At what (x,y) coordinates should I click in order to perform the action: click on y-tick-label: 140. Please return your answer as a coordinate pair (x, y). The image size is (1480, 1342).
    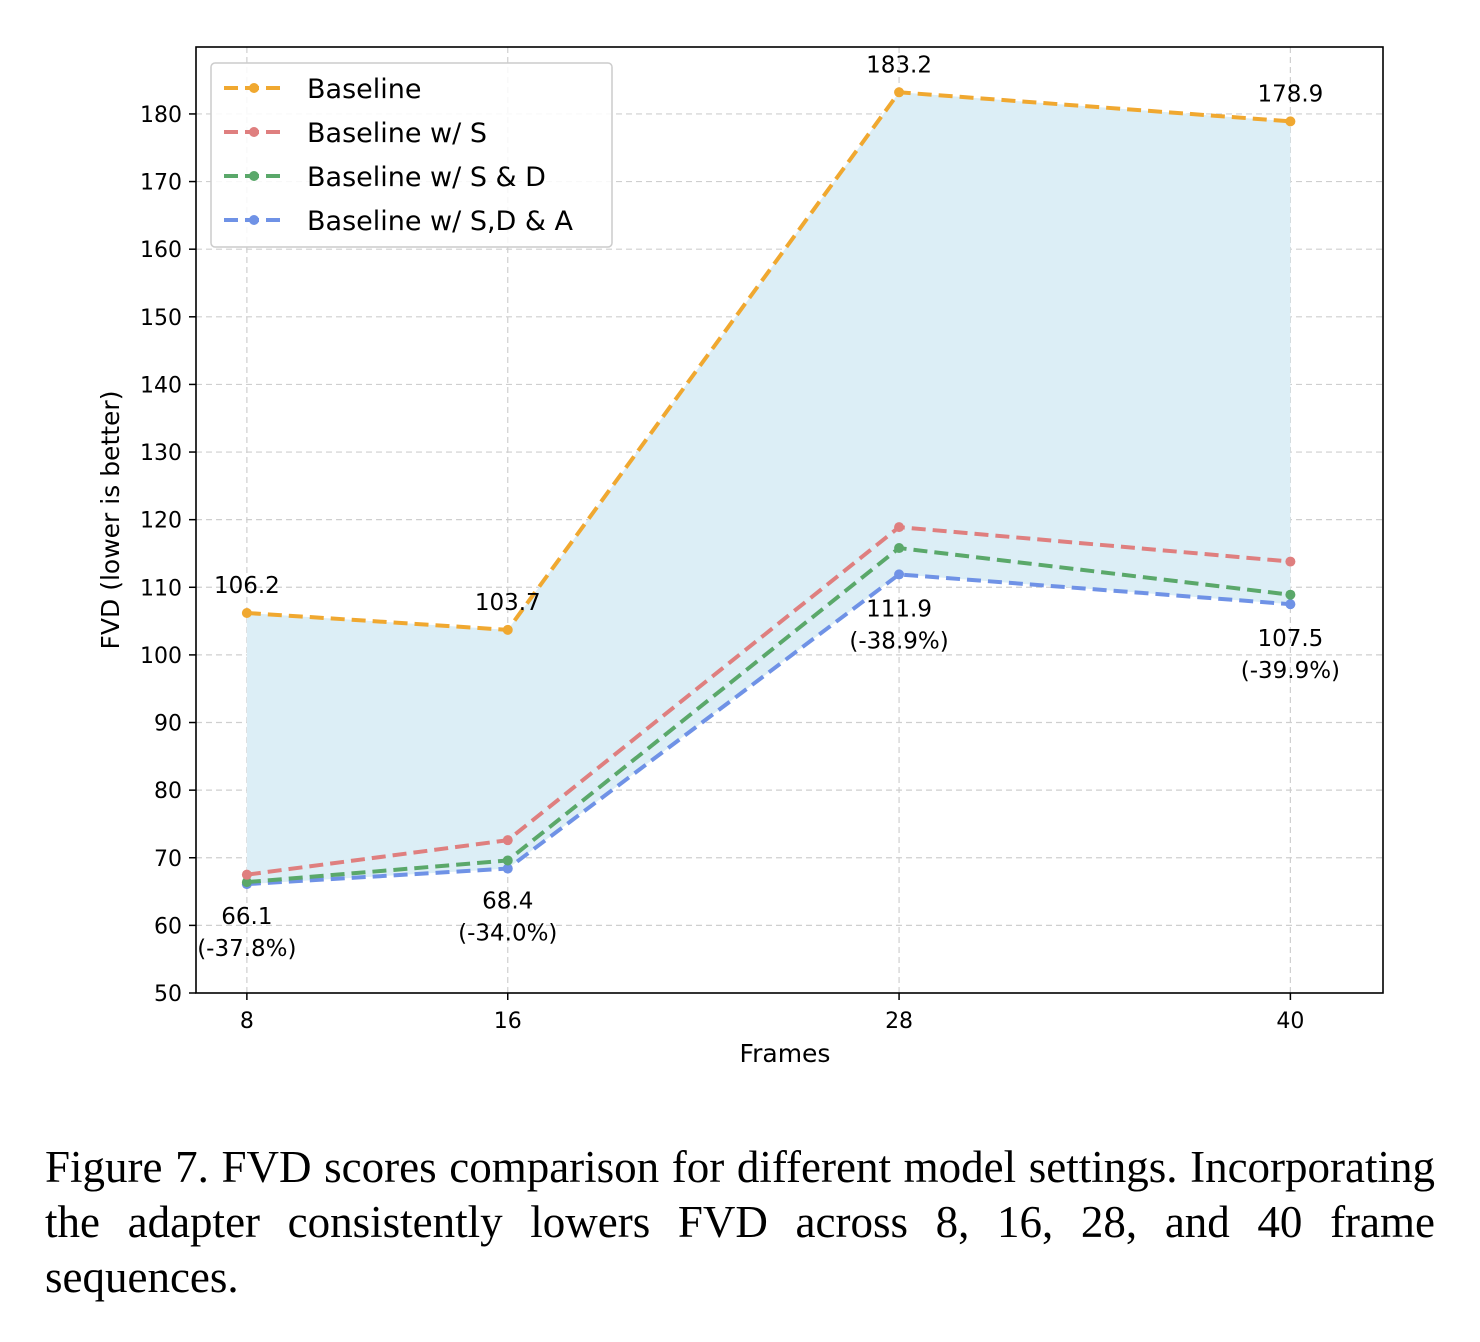
    Looking at the image, I should click on (161, 385).